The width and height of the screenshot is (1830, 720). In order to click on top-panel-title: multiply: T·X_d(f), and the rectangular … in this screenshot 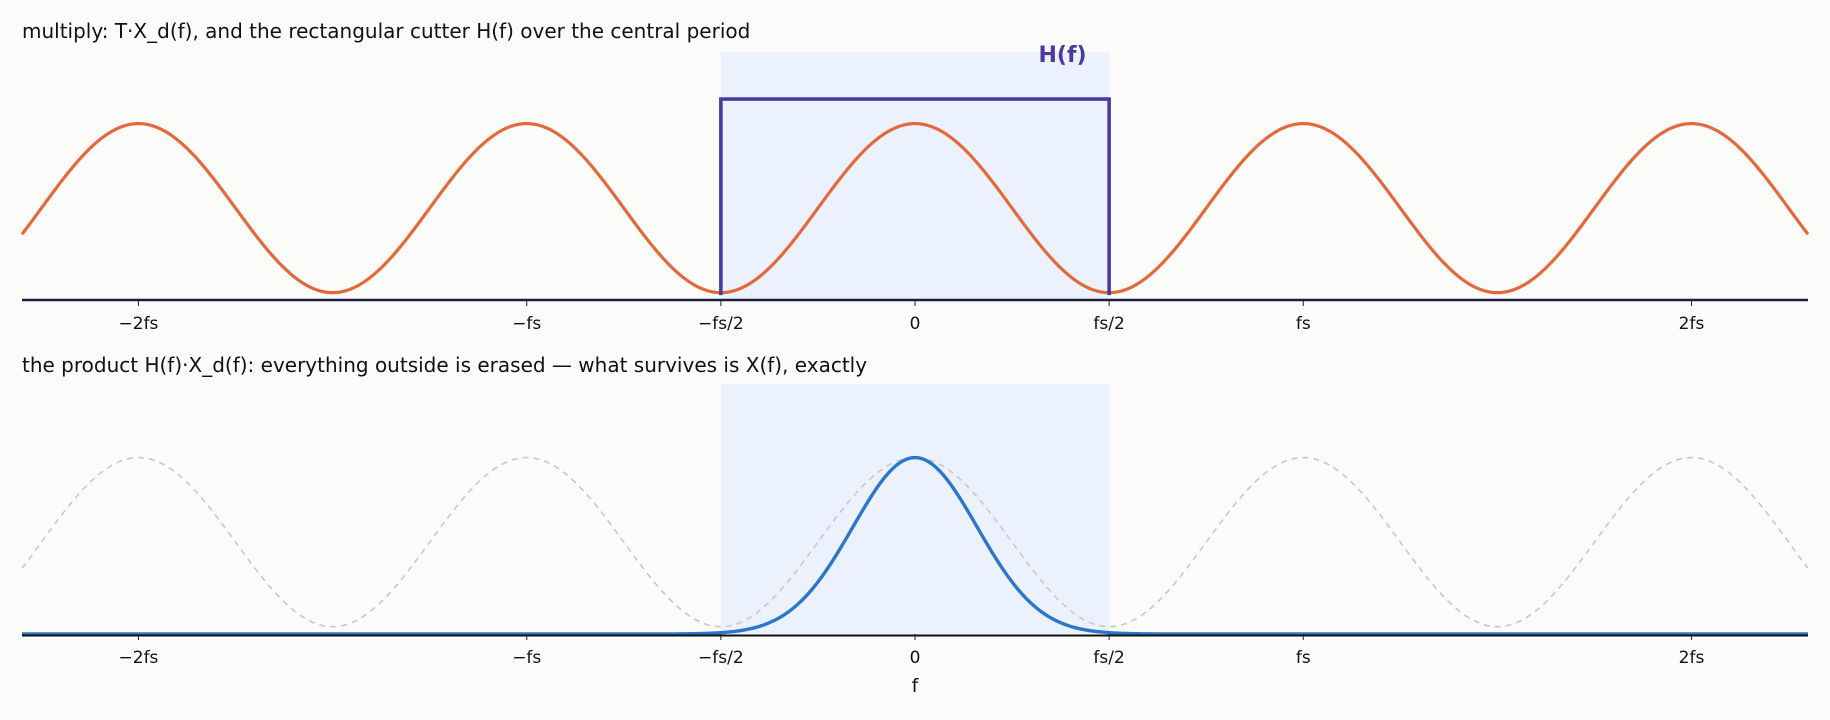, I will do `click(386, 31)`.